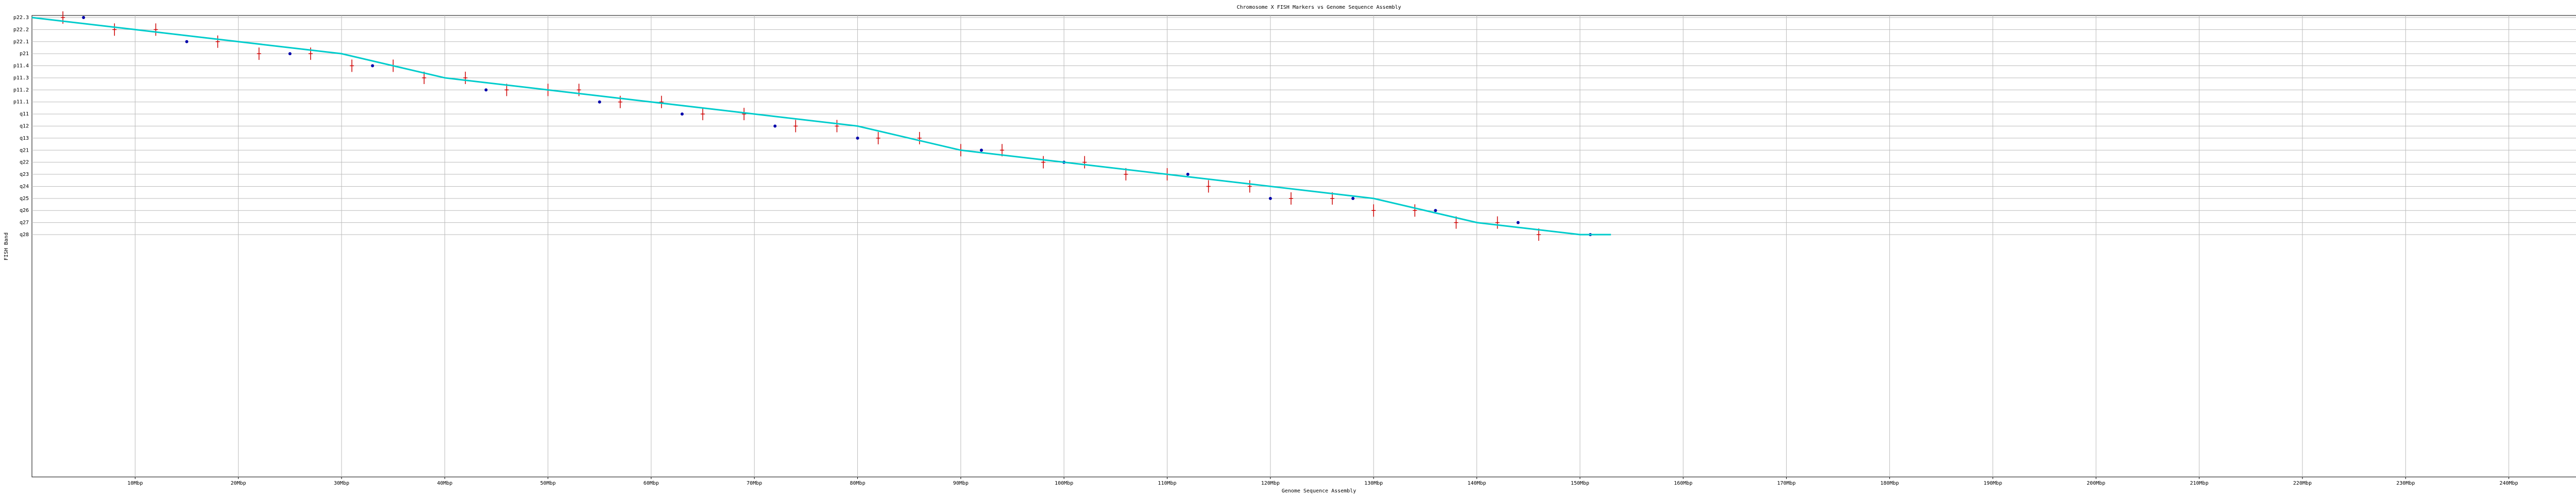 The image size is (2576, 495). I want to click on x-tick-label: 20Mbp, so click(238, 483).